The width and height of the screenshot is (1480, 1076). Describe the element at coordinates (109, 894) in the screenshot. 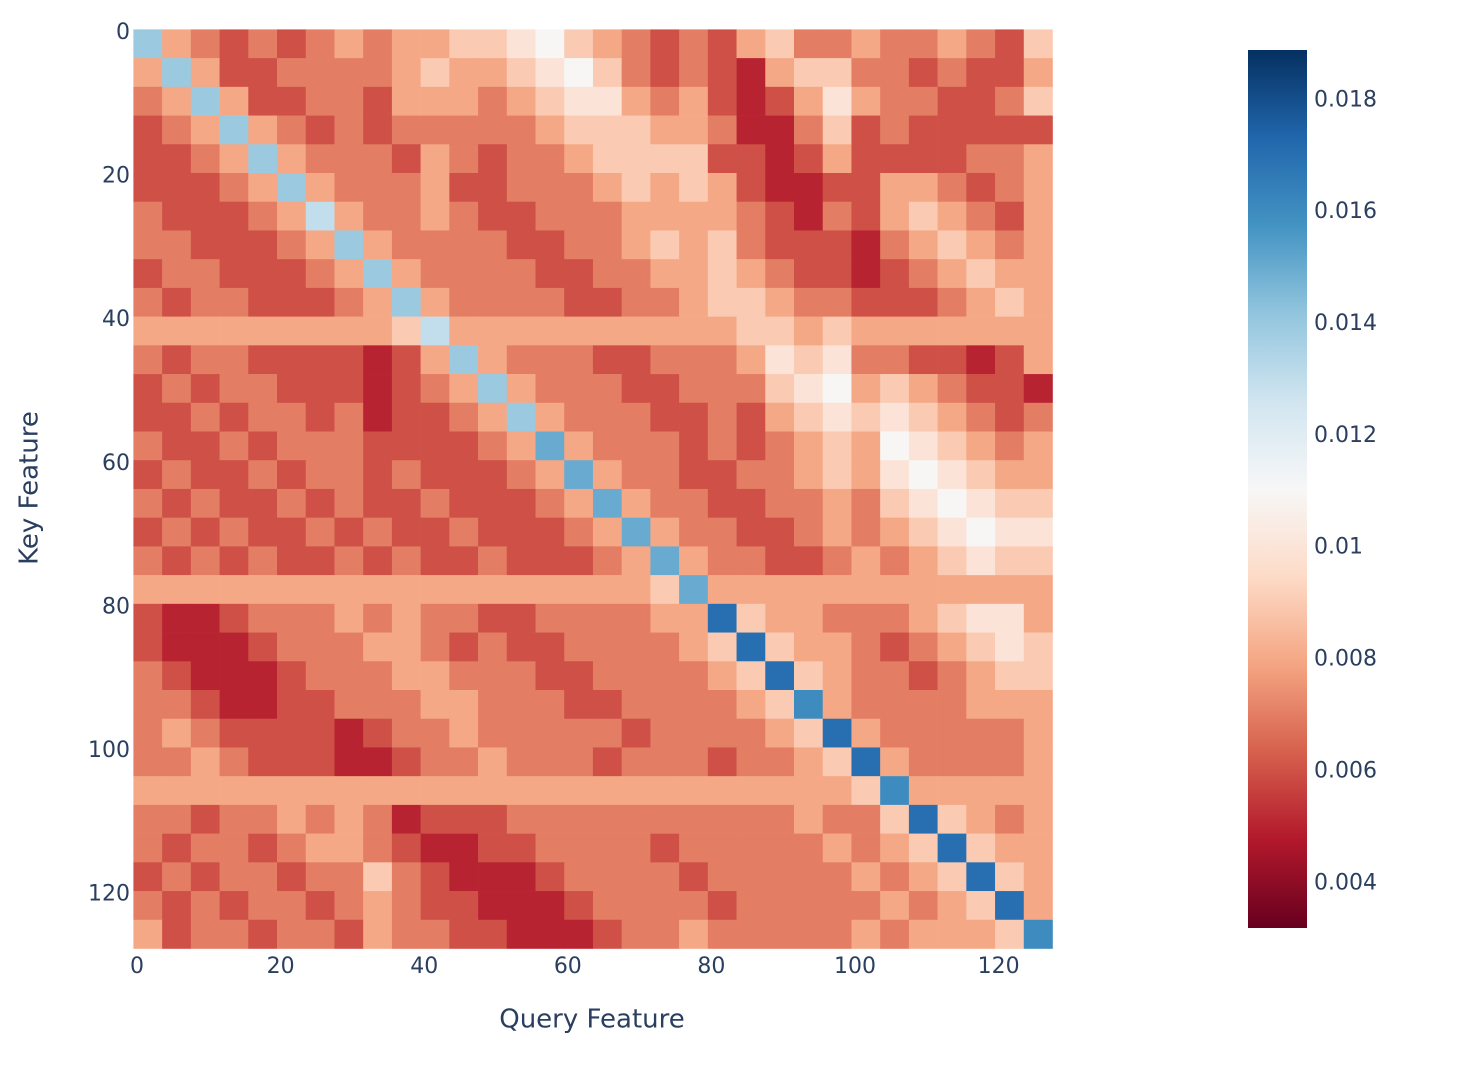

I see `y-tick-label: 120` at that location.